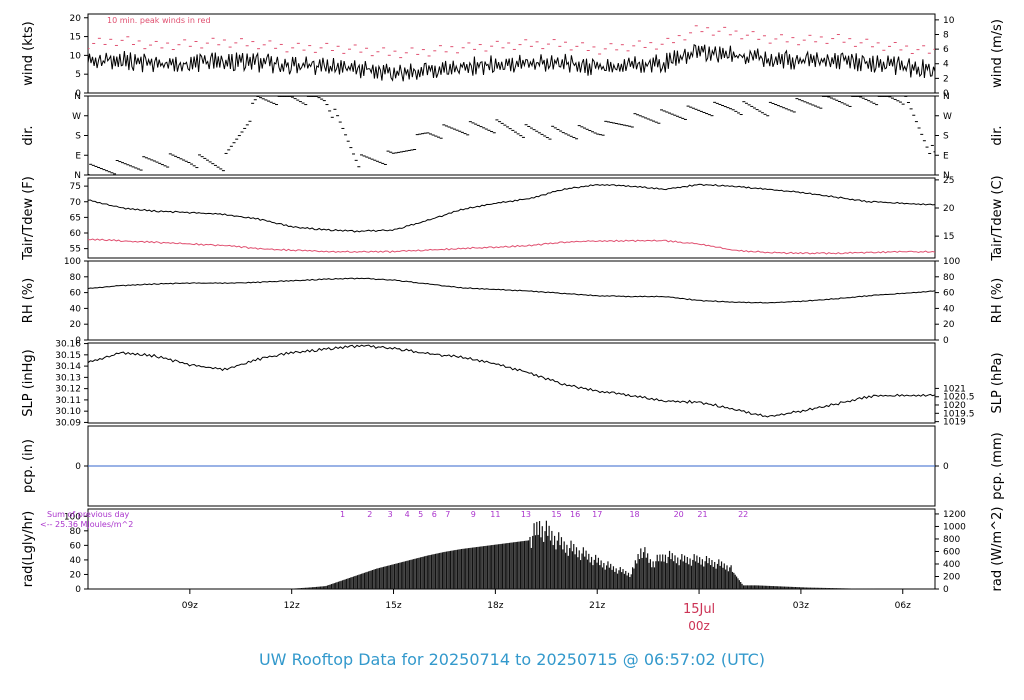 The height and width of the screenshot is (700, 1024). What do you see at coordinates (743, 514) in the screenshot?
I see `hour-label: 22` at bounding box center [743, 514].